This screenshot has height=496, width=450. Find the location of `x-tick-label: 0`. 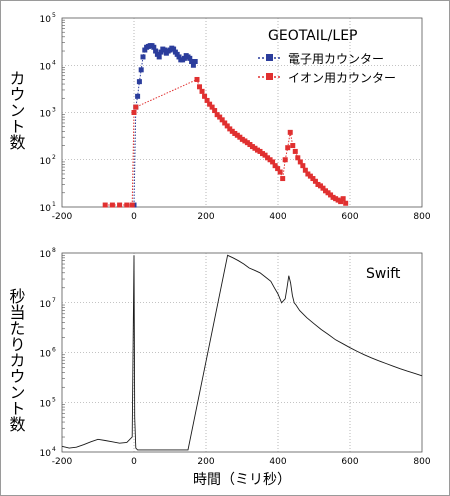

x-tick-label: 0 is located at coordinates (134, 217).